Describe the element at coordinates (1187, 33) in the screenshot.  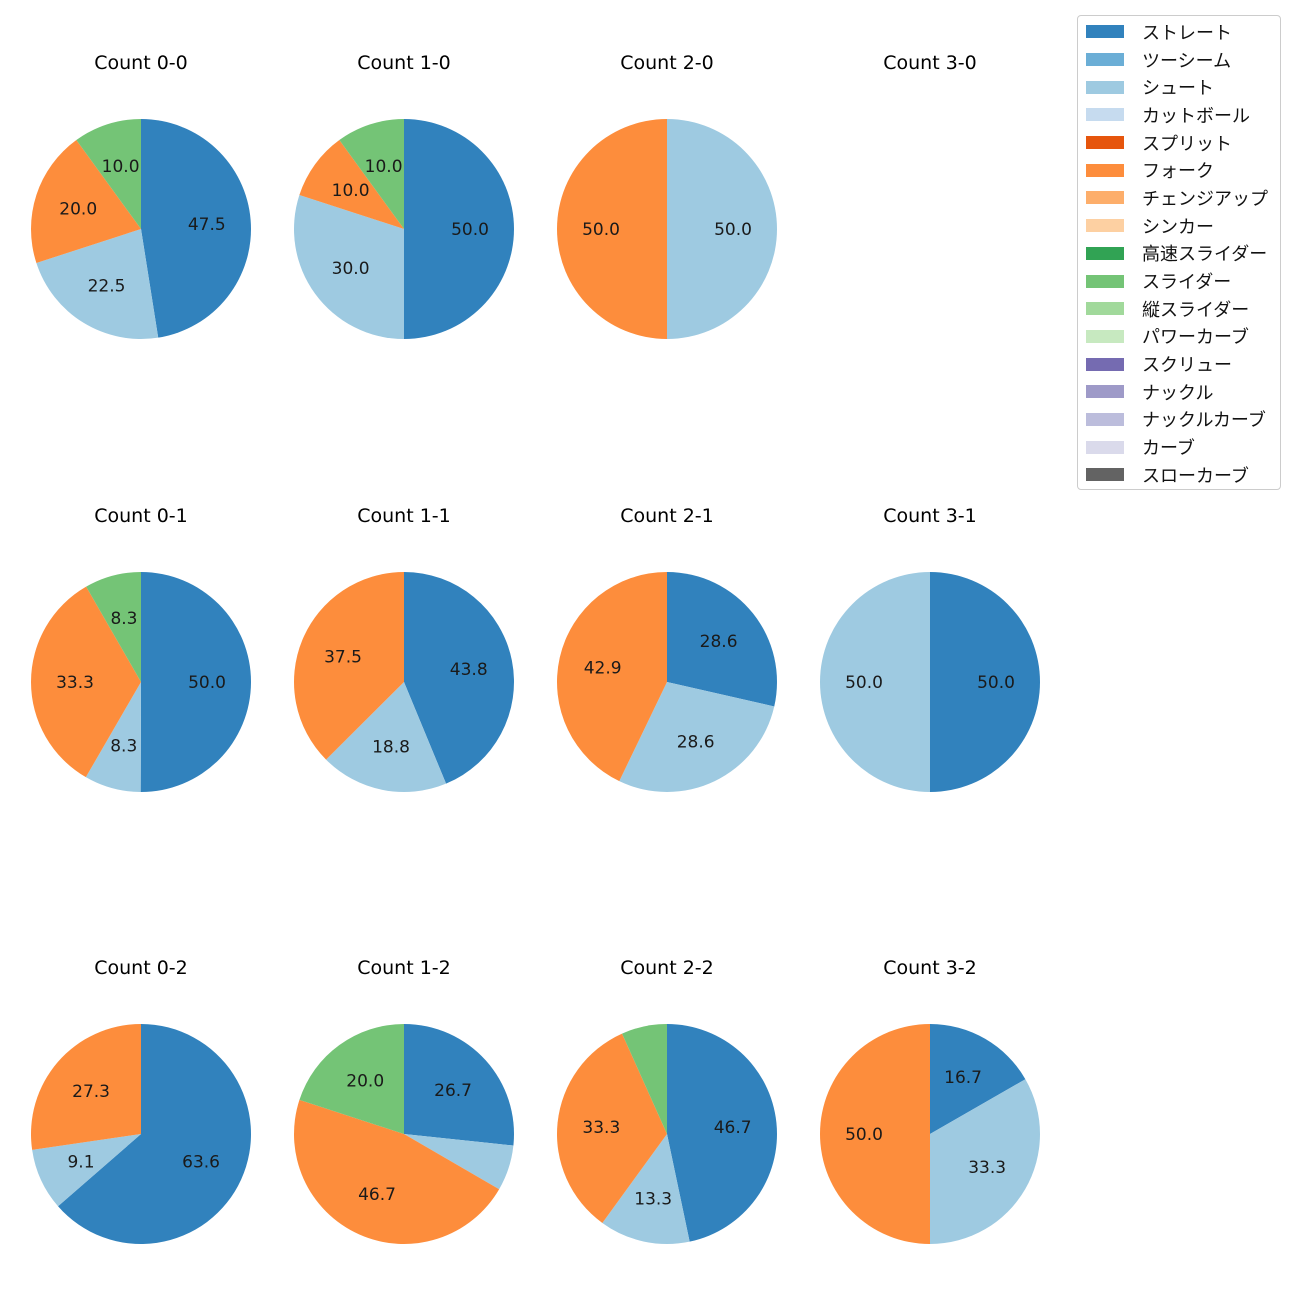
I see `legend-label: ストレート` at that location.